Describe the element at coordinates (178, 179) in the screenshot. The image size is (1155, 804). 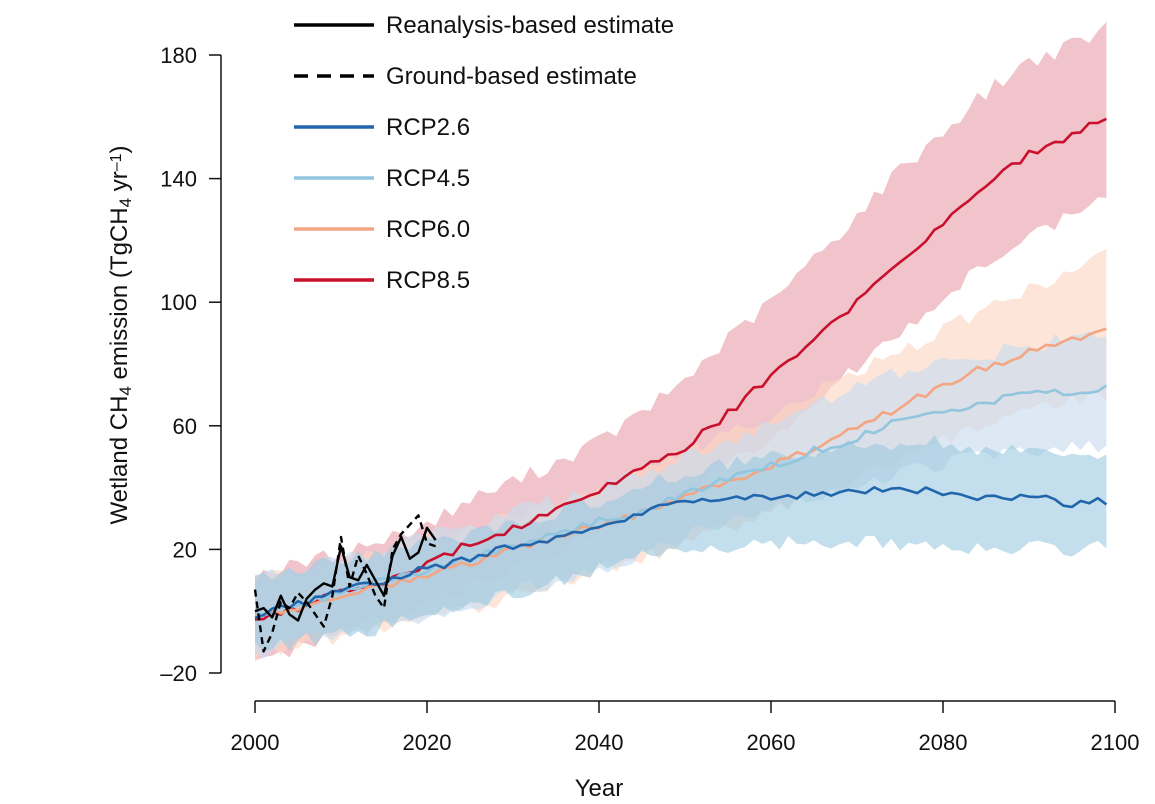
I see `y-tick-label: 140` at that location.